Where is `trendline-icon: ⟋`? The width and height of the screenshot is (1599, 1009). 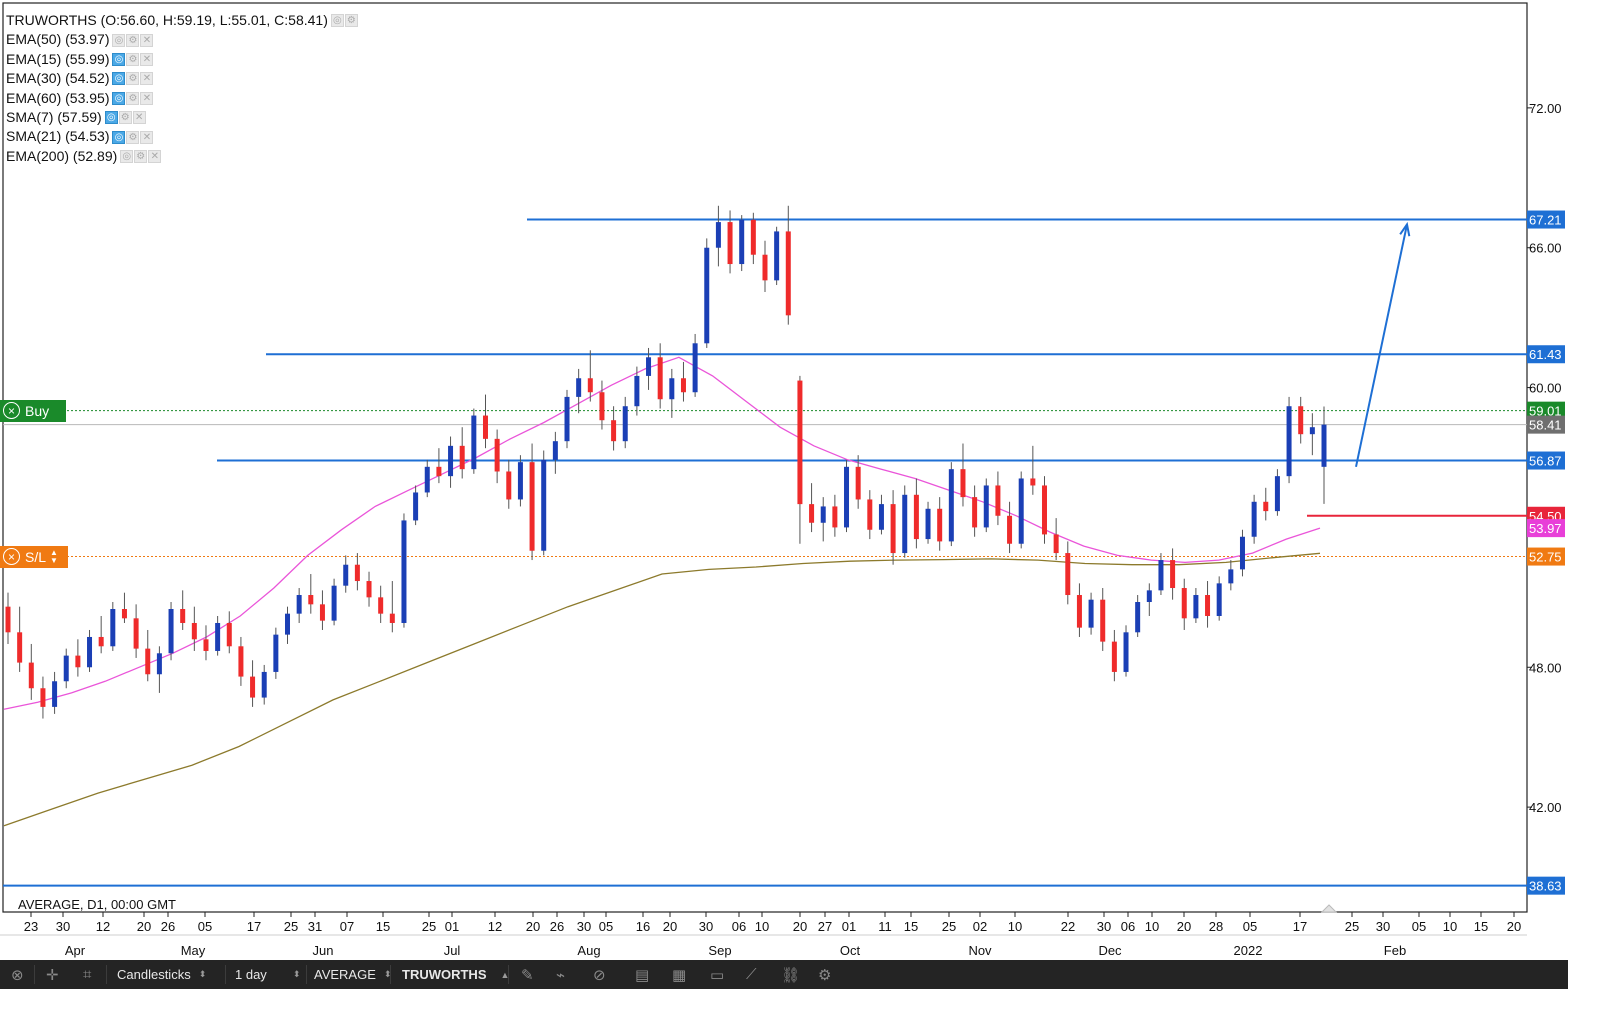
trendline-icon: ⟋ is located at coordinates (751, 974).